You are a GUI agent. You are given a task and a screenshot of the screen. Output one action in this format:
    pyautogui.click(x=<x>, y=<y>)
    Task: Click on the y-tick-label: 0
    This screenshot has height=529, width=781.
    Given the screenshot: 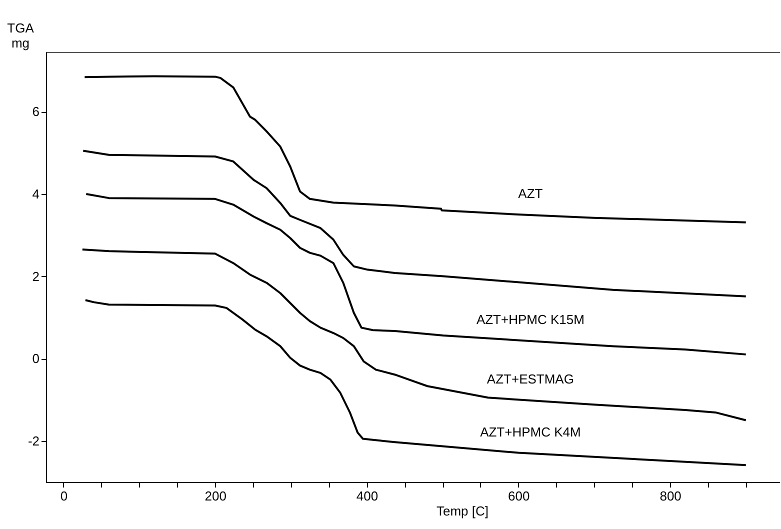 What is the action you would take?
    pyautogui.click(x=36, y=358)
    